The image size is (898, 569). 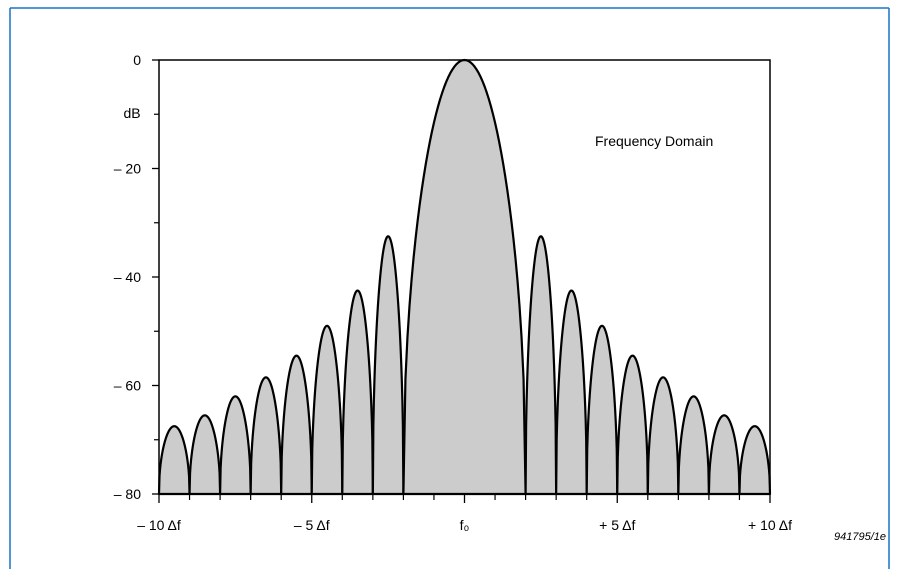 I want to click on figure-id: 941795/1e, so click(x=860, y=537).